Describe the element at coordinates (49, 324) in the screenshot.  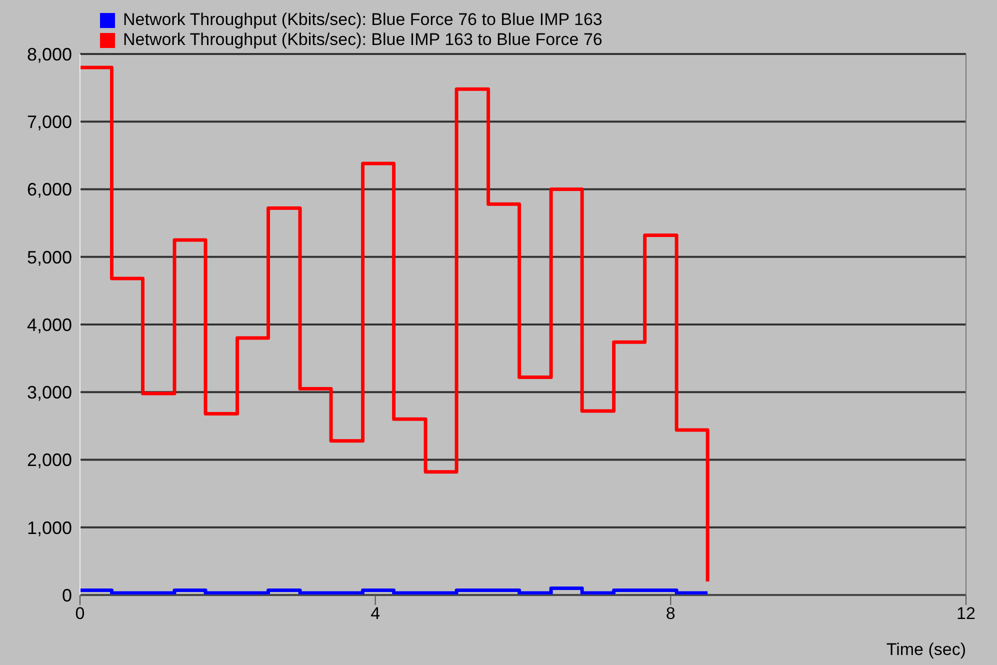
I see `y-tick-label: 4,000` at that location.